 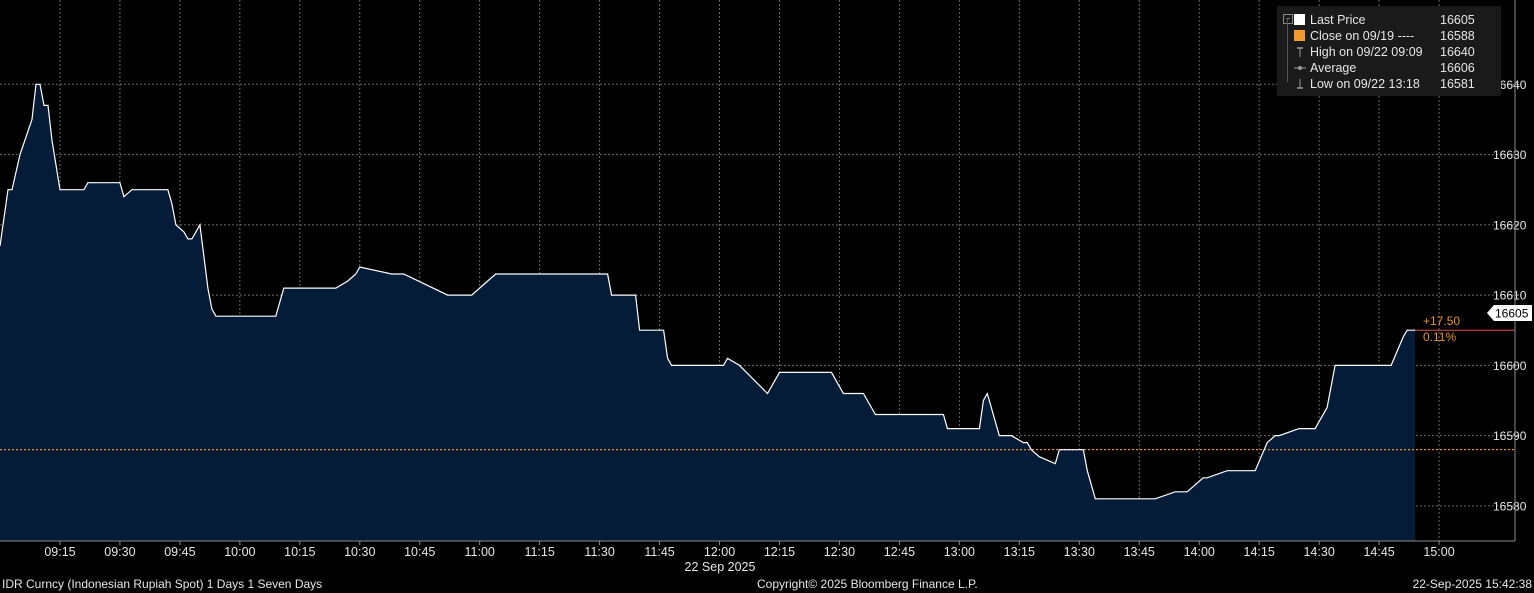 I want to click on x-tick-label: 09:45, so click(x=179, y=552).